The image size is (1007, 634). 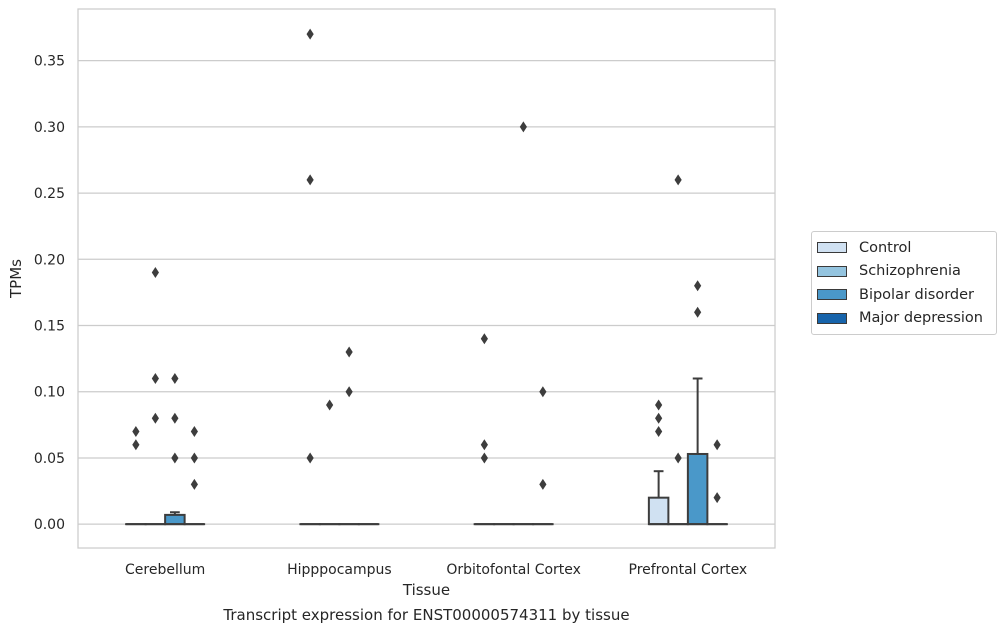 What do you see at coordinates (49, 128) in the screenshot?
I see `y-tick-label: 0.30` at bounding box center [49, 128].